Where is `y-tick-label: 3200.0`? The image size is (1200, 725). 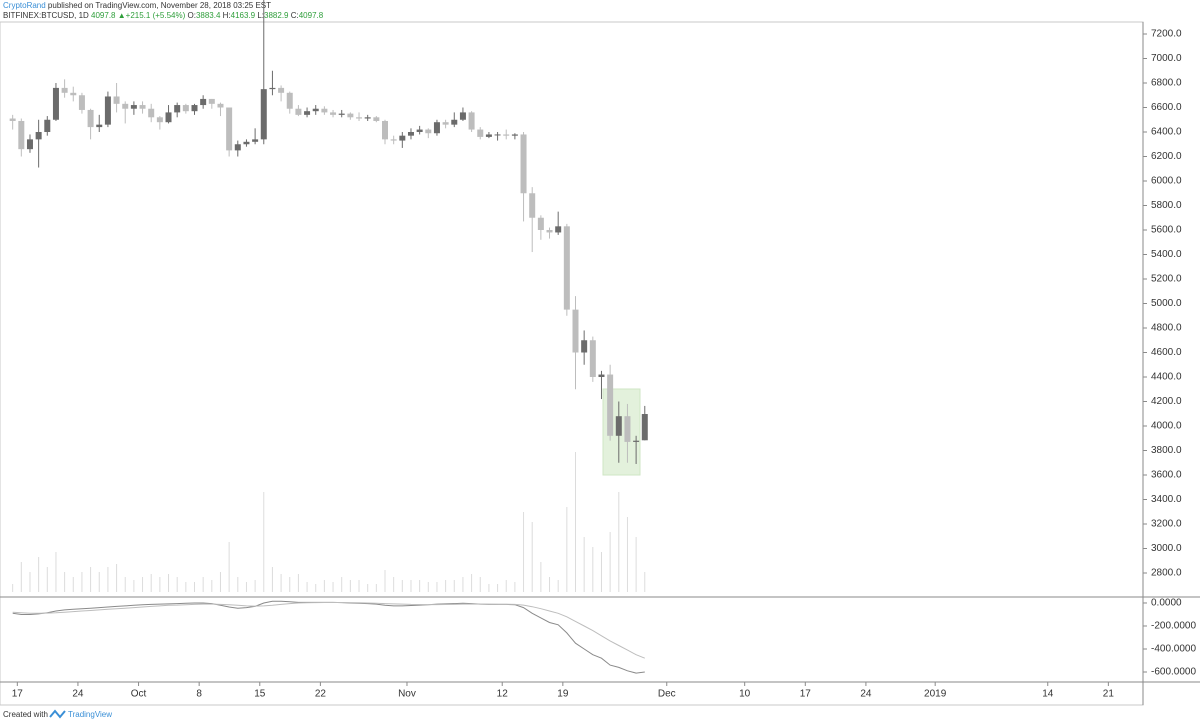
y-tick-label: 3200.0 is located at coordinates (1166, 524).